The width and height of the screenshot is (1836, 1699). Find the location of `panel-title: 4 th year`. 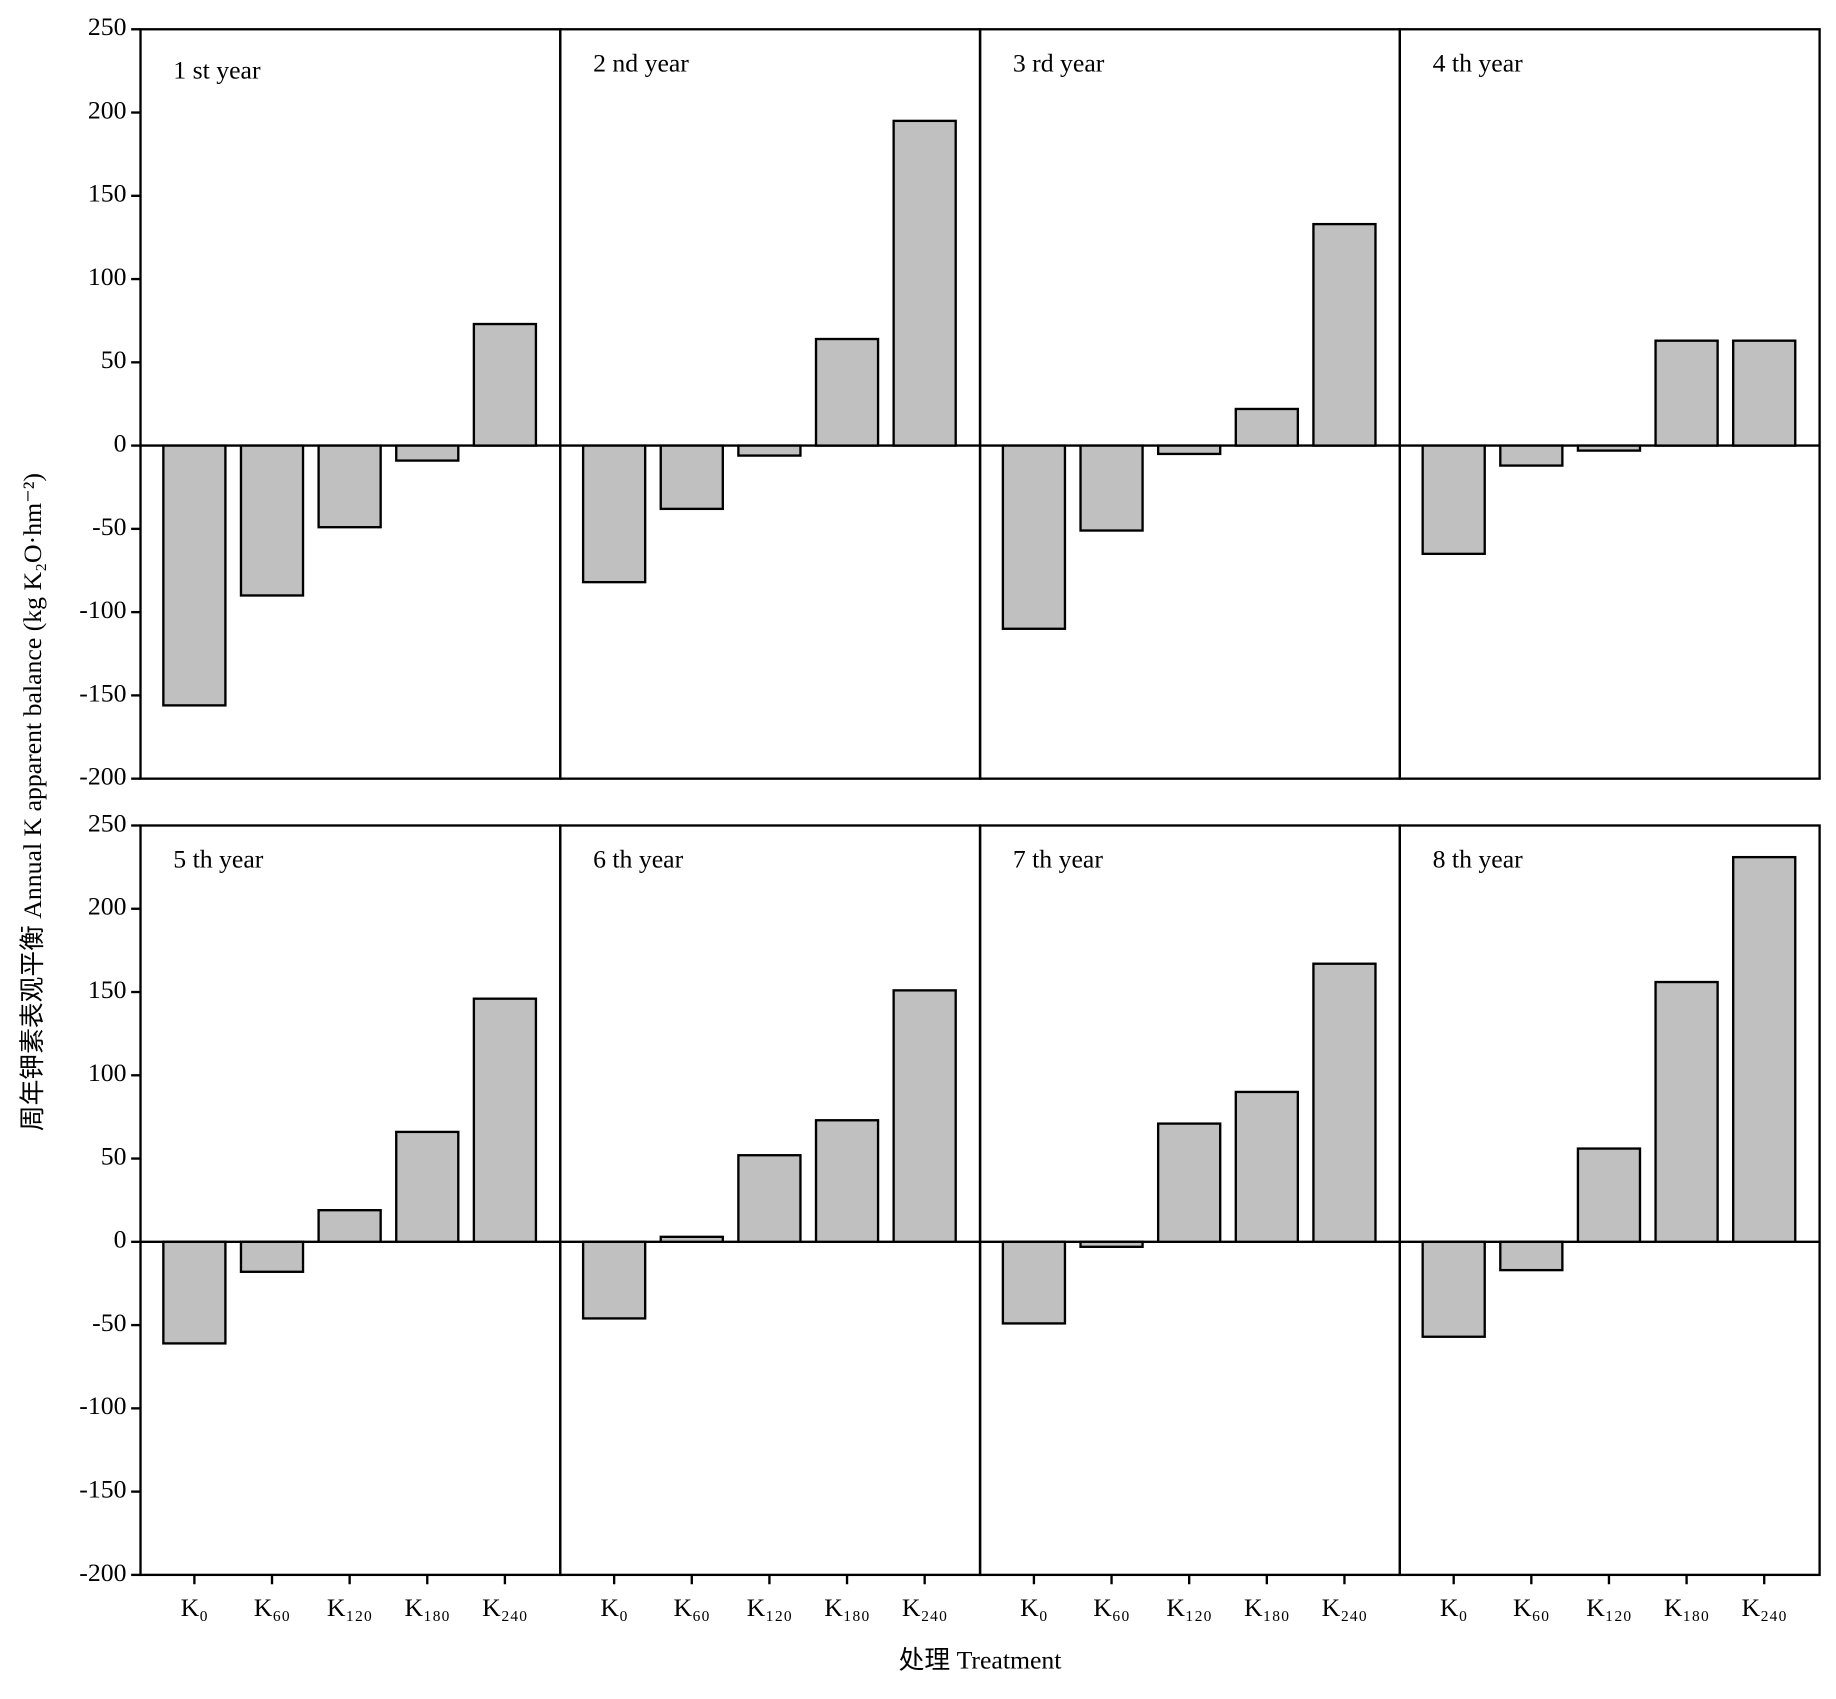

panel-title: 4 th year is located at coordinates (1478, 62).